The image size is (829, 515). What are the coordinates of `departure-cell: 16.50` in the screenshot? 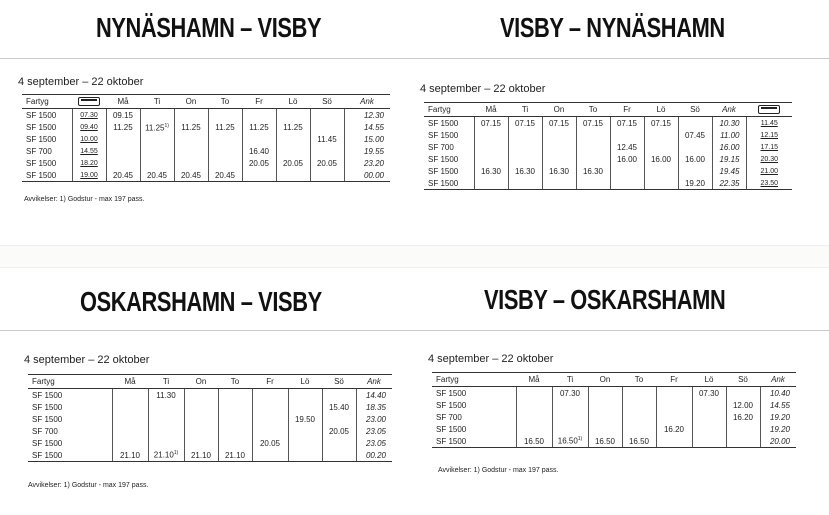 It's located at (604, 441).